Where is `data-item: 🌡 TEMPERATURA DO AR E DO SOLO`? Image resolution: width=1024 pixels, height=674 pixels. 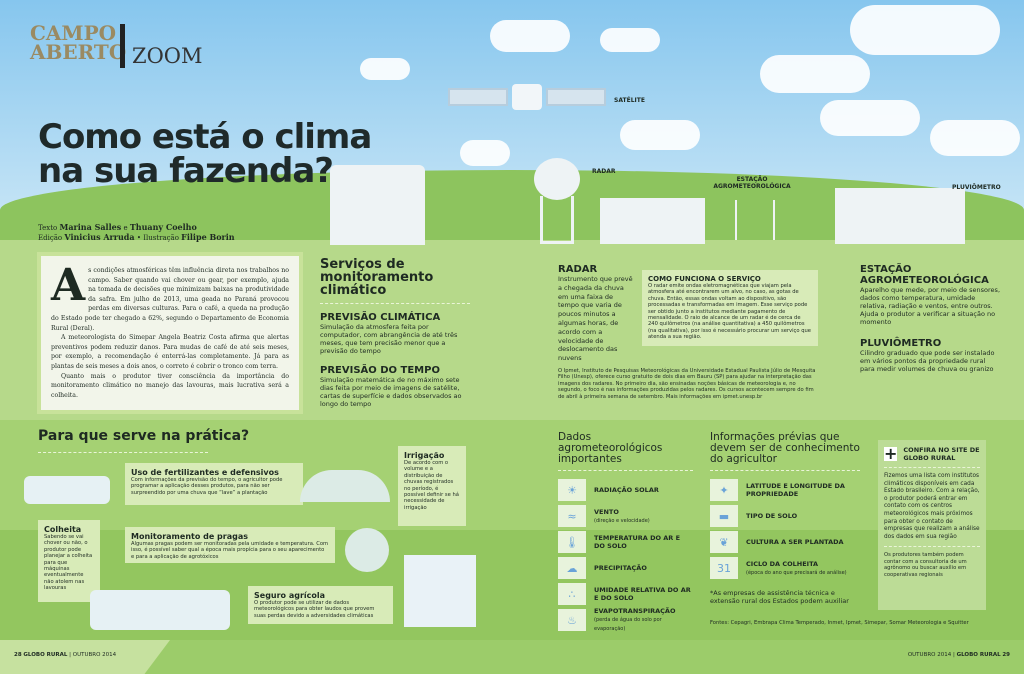 data-item: 🌡 TEMPERATURA DO AR E DO SOLO is located at coordinates (625, 542).